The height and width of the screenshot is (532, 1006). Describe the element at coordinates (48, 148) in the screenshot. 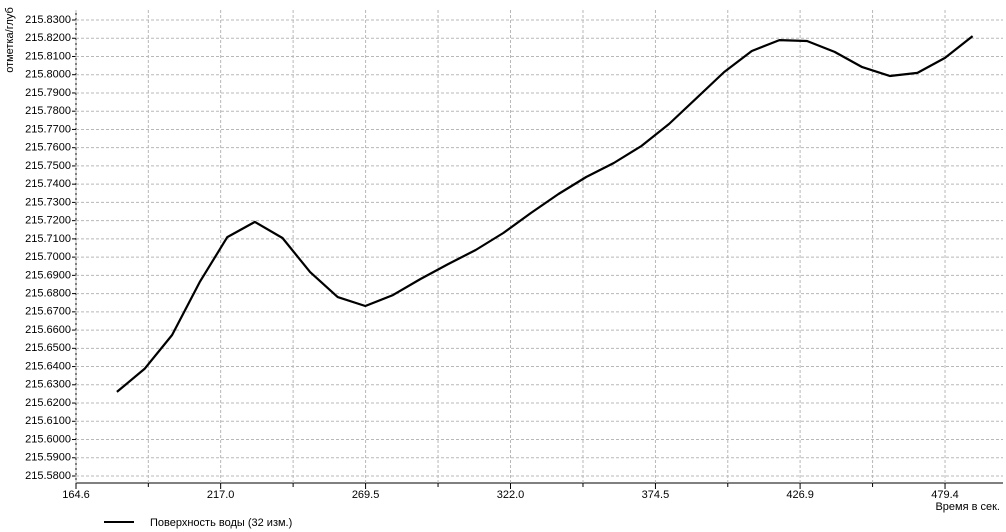

I see `y-tick-label: 215.7600` at that location.